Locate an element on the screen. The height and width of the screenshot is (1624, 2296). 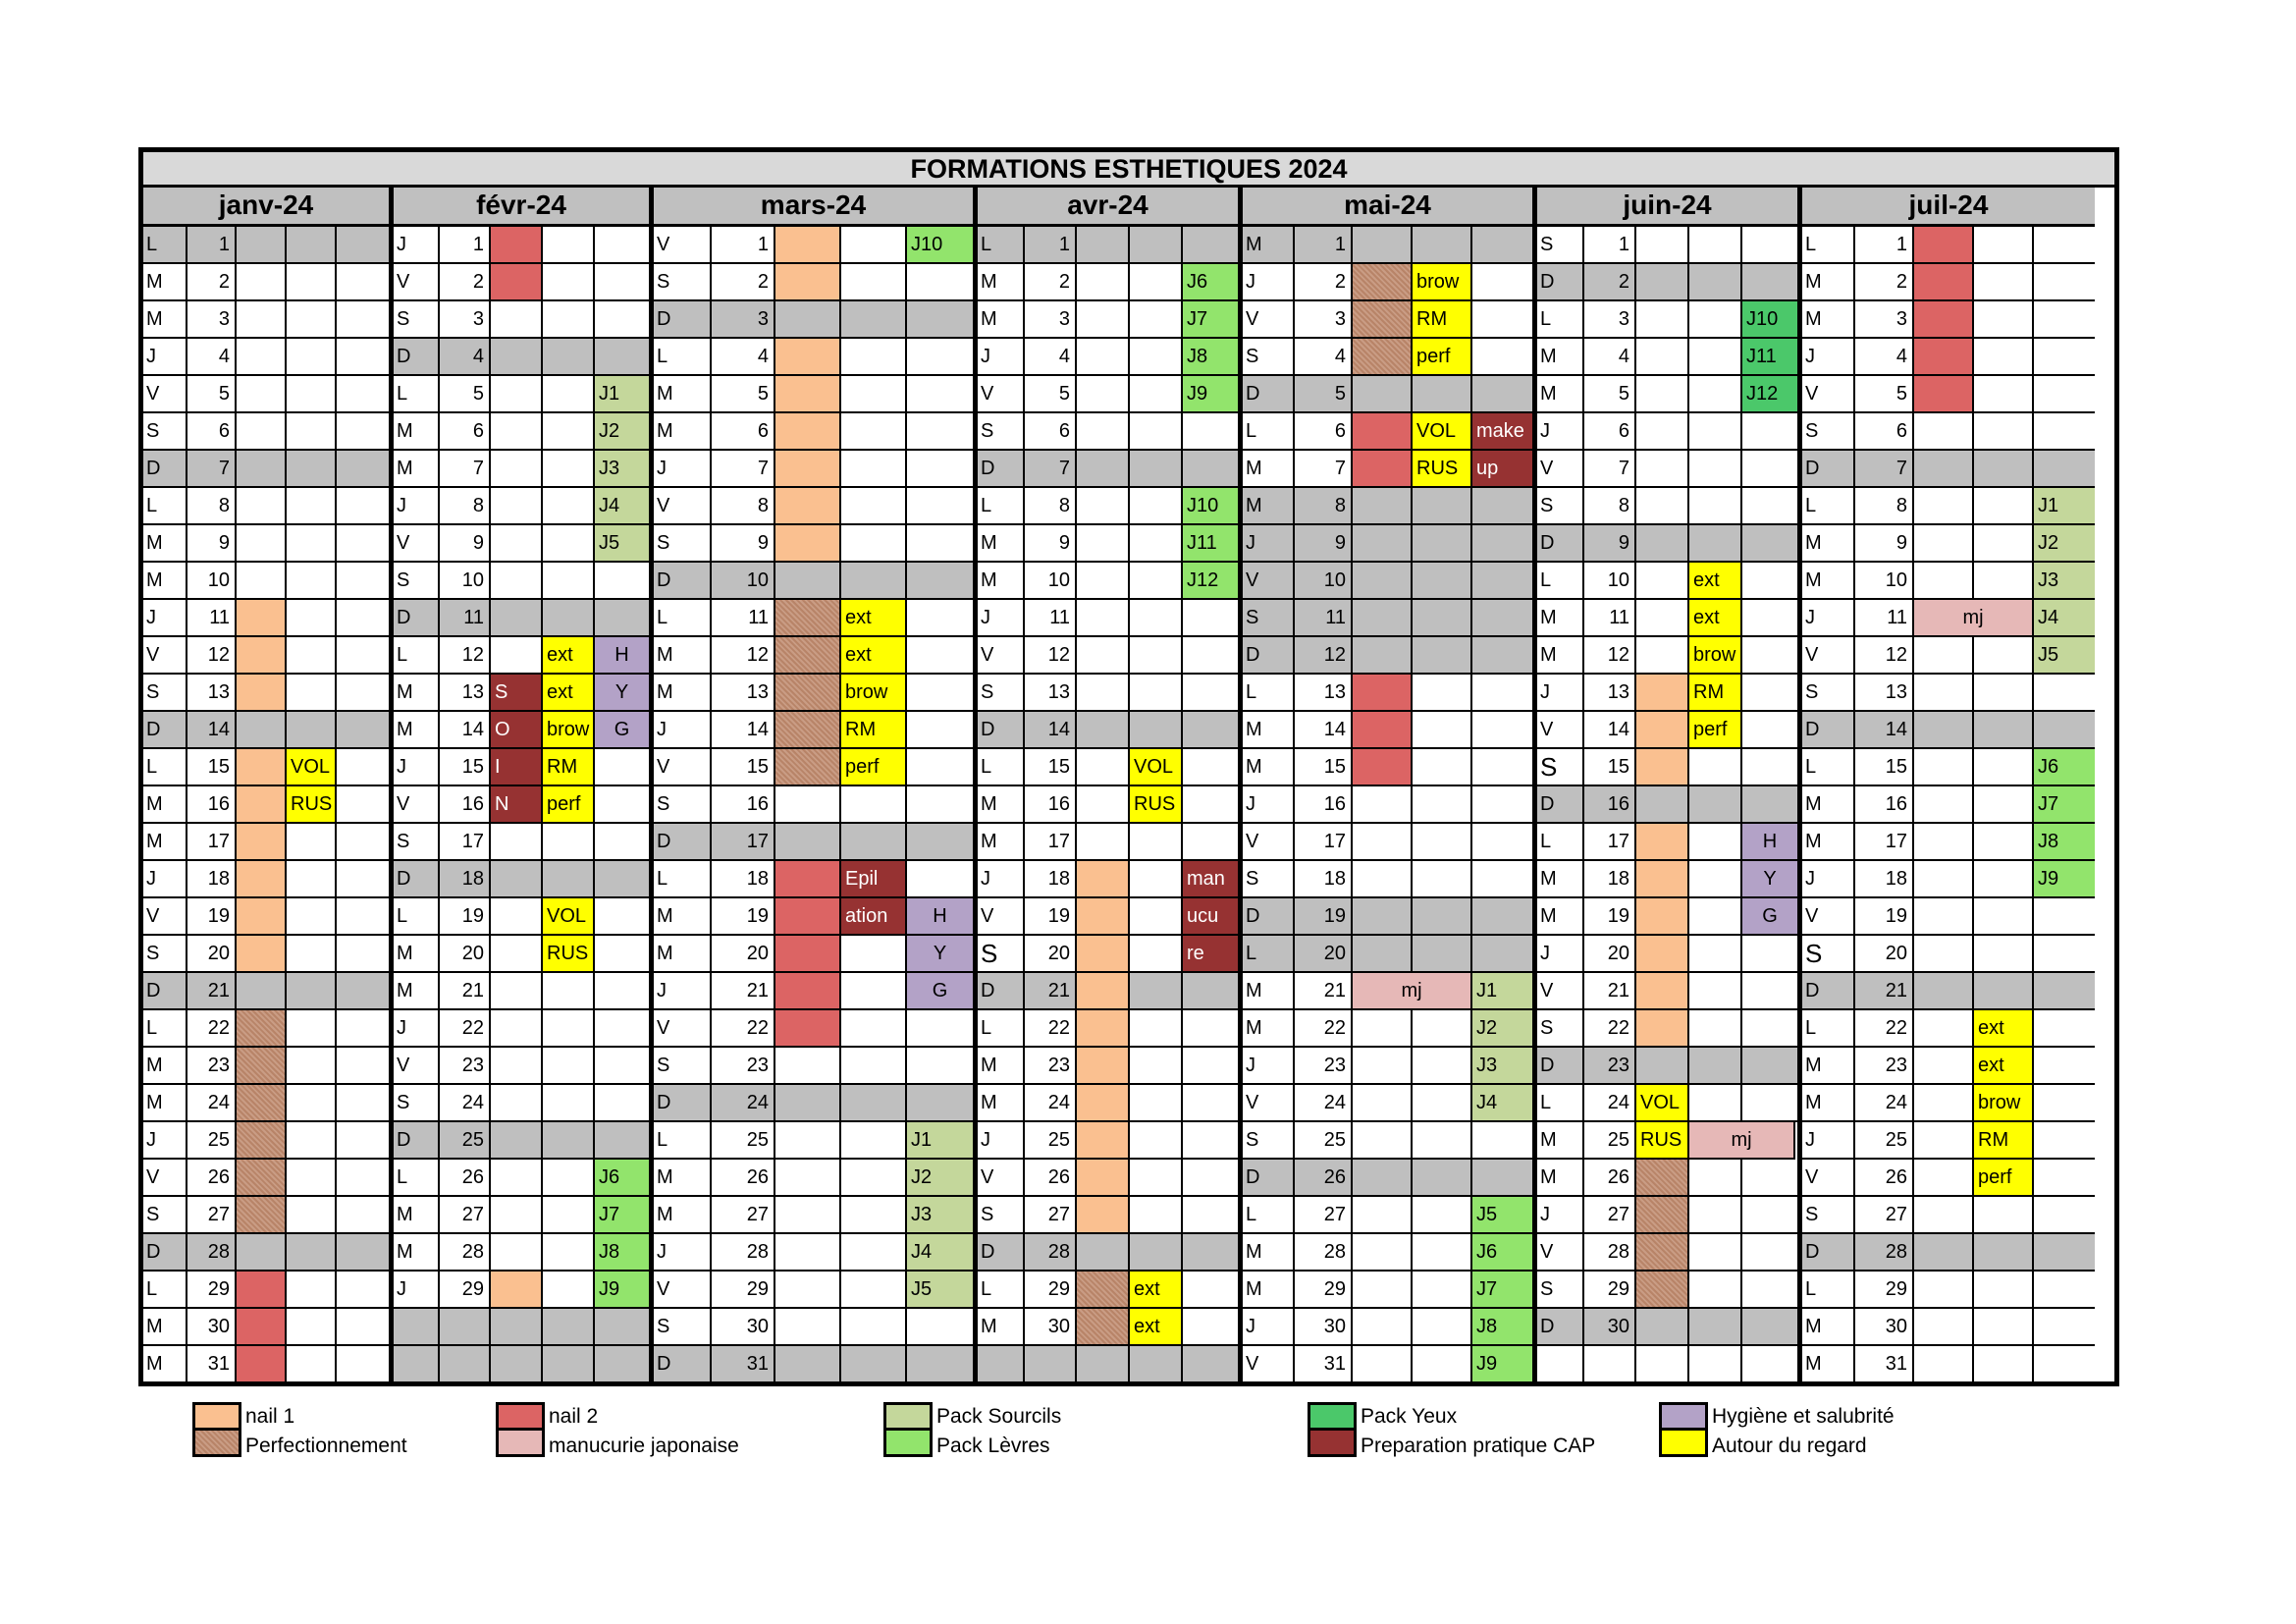
day-number-cell: 19 is located at coordinates (743, 917).